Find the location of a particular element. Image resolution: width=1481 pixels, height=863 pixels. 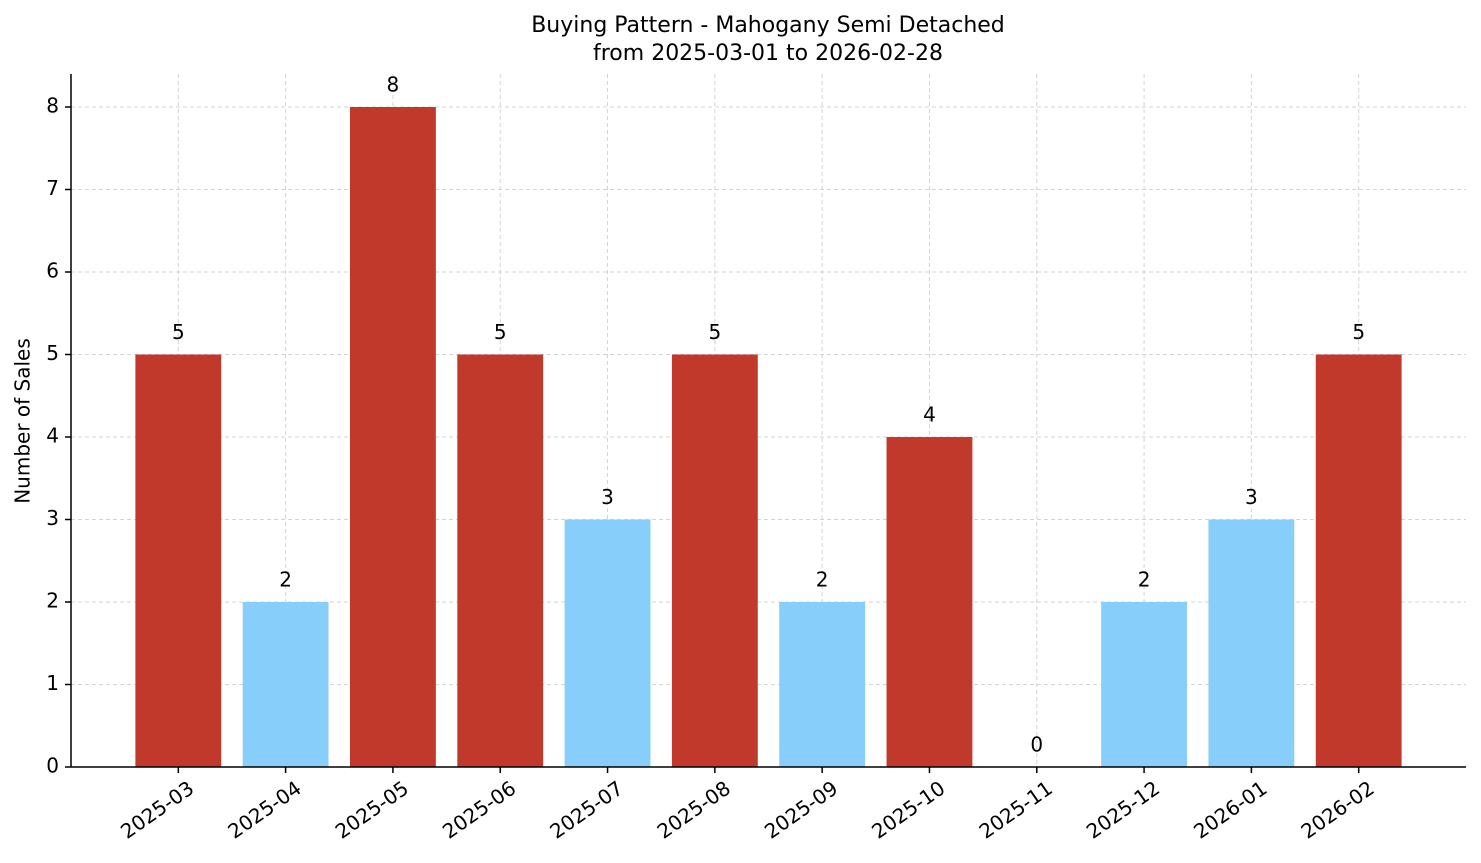

y-tick-label: 5 is located at coordinates (52, 353).